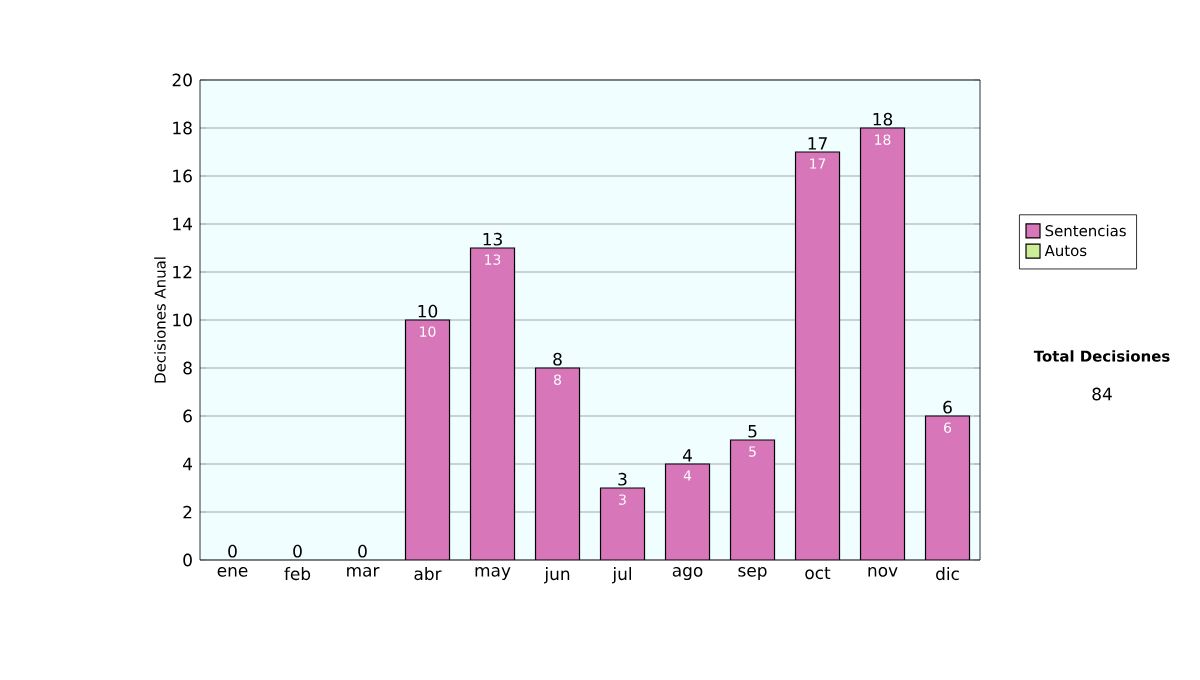 This screenshot has height=680, width=1200. What do you see at coordinates (947, 407) in the screenshot?
I see `total-label: 6` at bounding box center [947, 407].